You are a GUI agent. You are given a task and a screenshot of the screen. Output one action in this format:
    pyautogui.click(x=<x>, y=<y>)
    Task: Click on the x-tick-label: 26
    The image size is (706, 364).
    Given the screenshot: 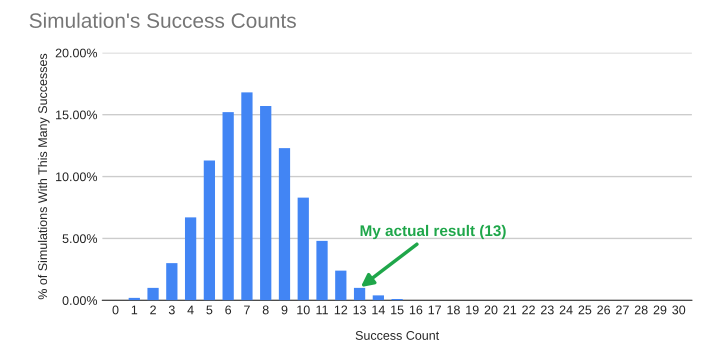 What is the action you would take?
    pyautogui.click(x=603, y=309)
    